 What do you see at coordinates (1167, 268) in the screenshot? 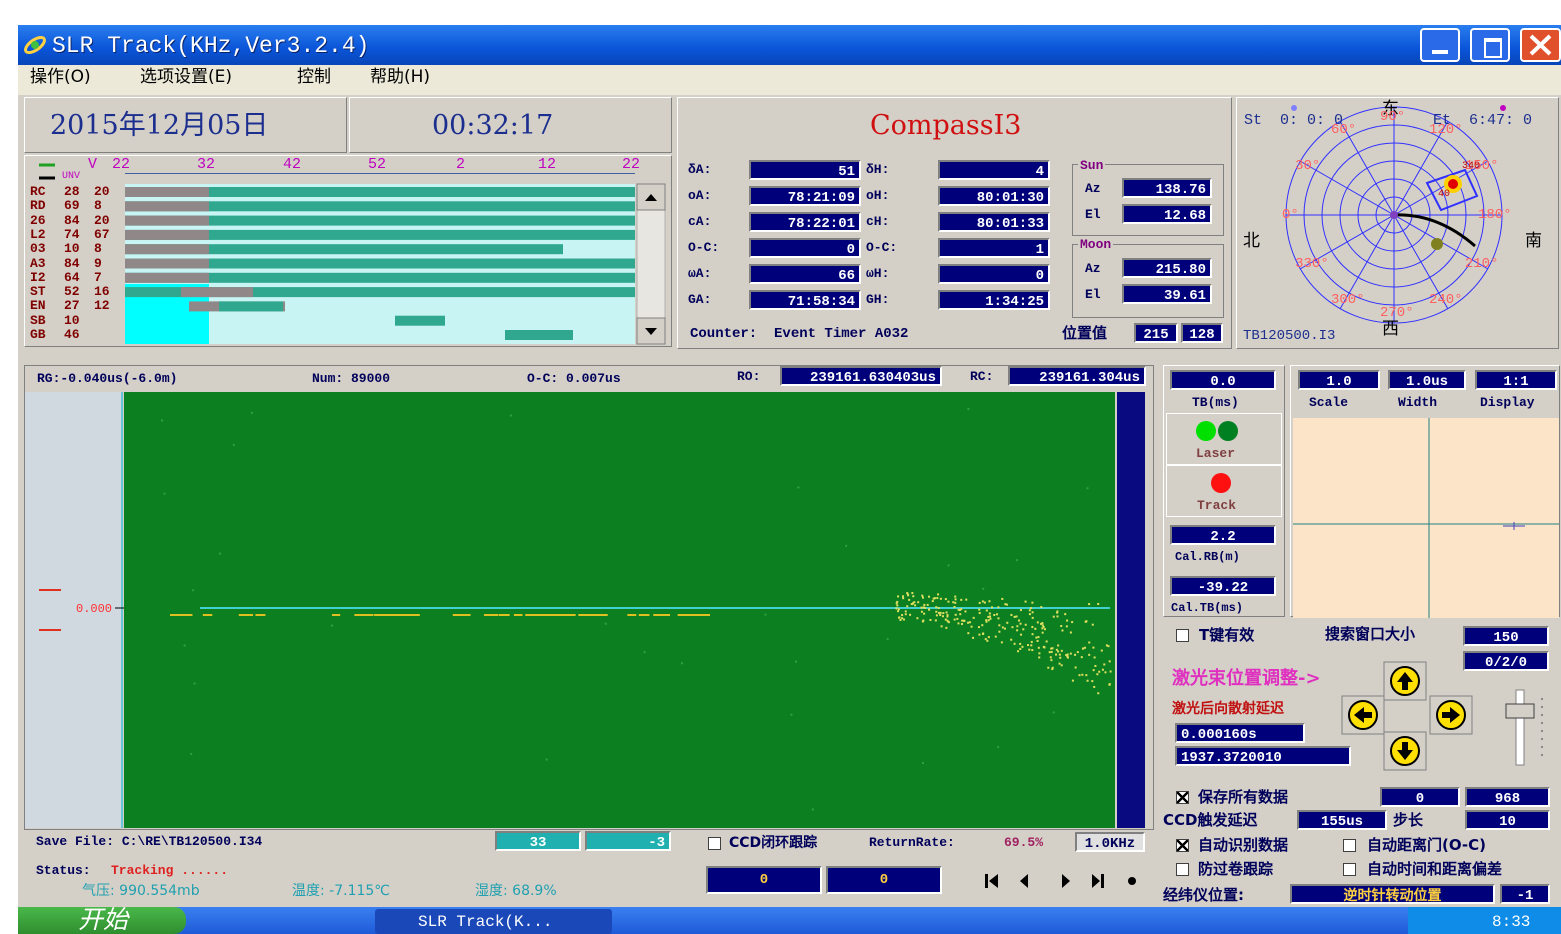
I see `az: 215.80` at bounding box center [1167, 268].